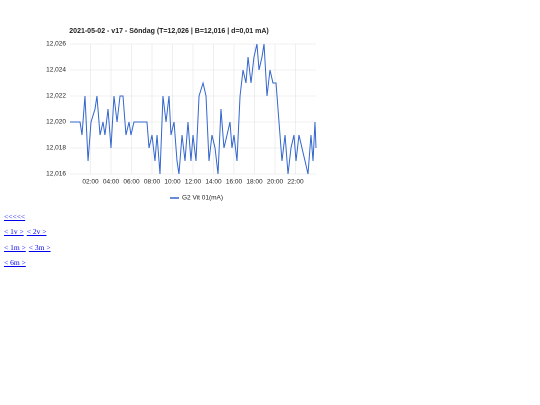  I want to click on y-tick-label: 12,018, so click(56, 148).